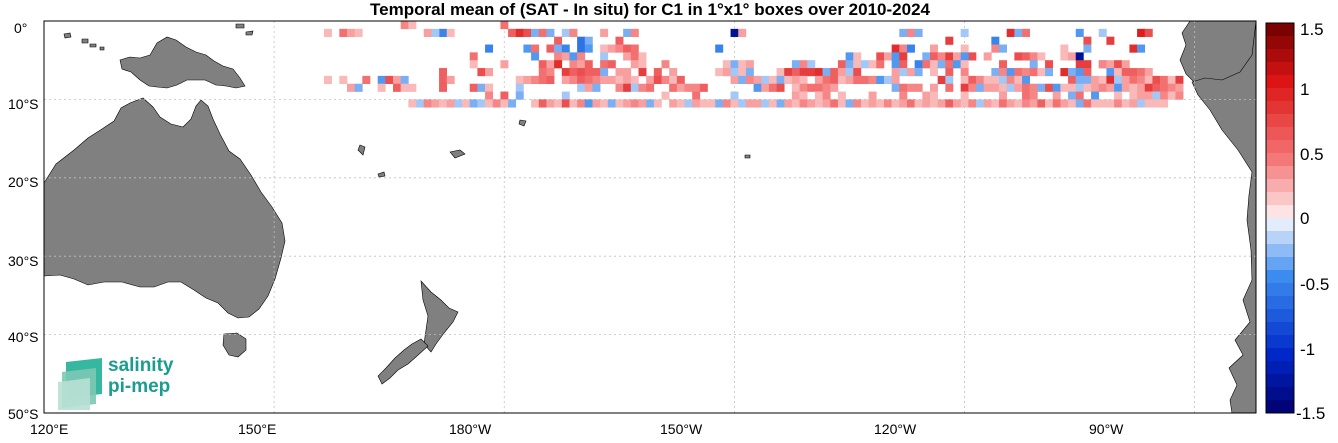  Describe the element at coordinates (139, 386) in the screenshot. I see `logo-line-2: pi-mep` at that location.